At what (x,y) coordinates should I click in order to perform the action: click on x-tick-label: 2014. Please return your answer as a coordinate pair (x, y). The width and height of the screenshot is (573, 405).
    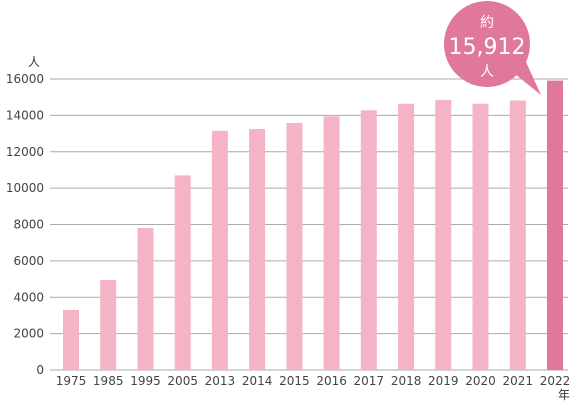
    Looking at the image, I should click on (257, 381).